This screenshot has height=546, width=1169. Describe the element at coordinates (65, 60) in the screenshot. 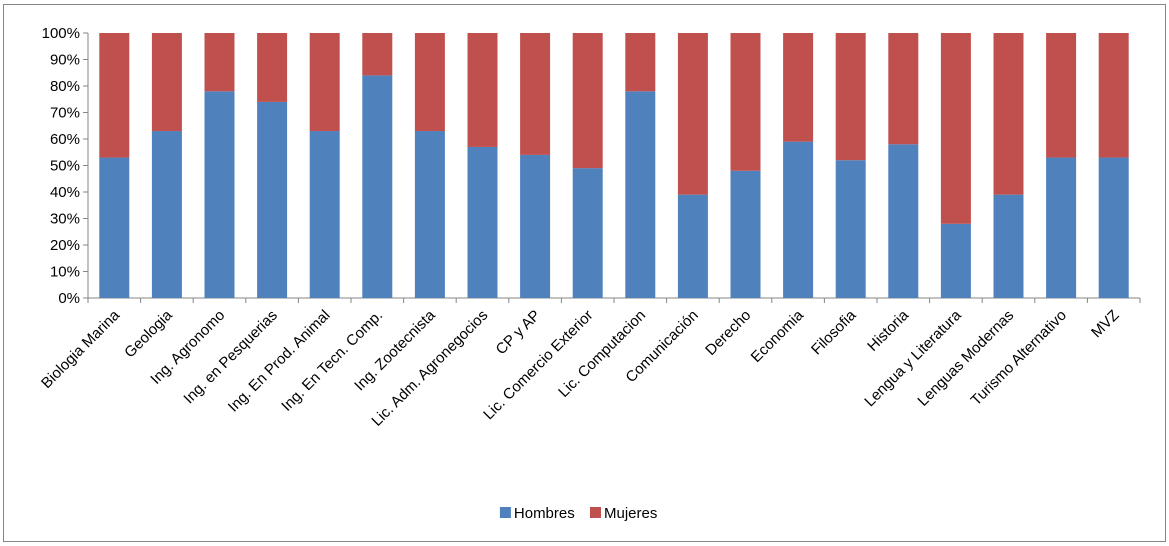

I see `y-tick-label: 90%` at that location.